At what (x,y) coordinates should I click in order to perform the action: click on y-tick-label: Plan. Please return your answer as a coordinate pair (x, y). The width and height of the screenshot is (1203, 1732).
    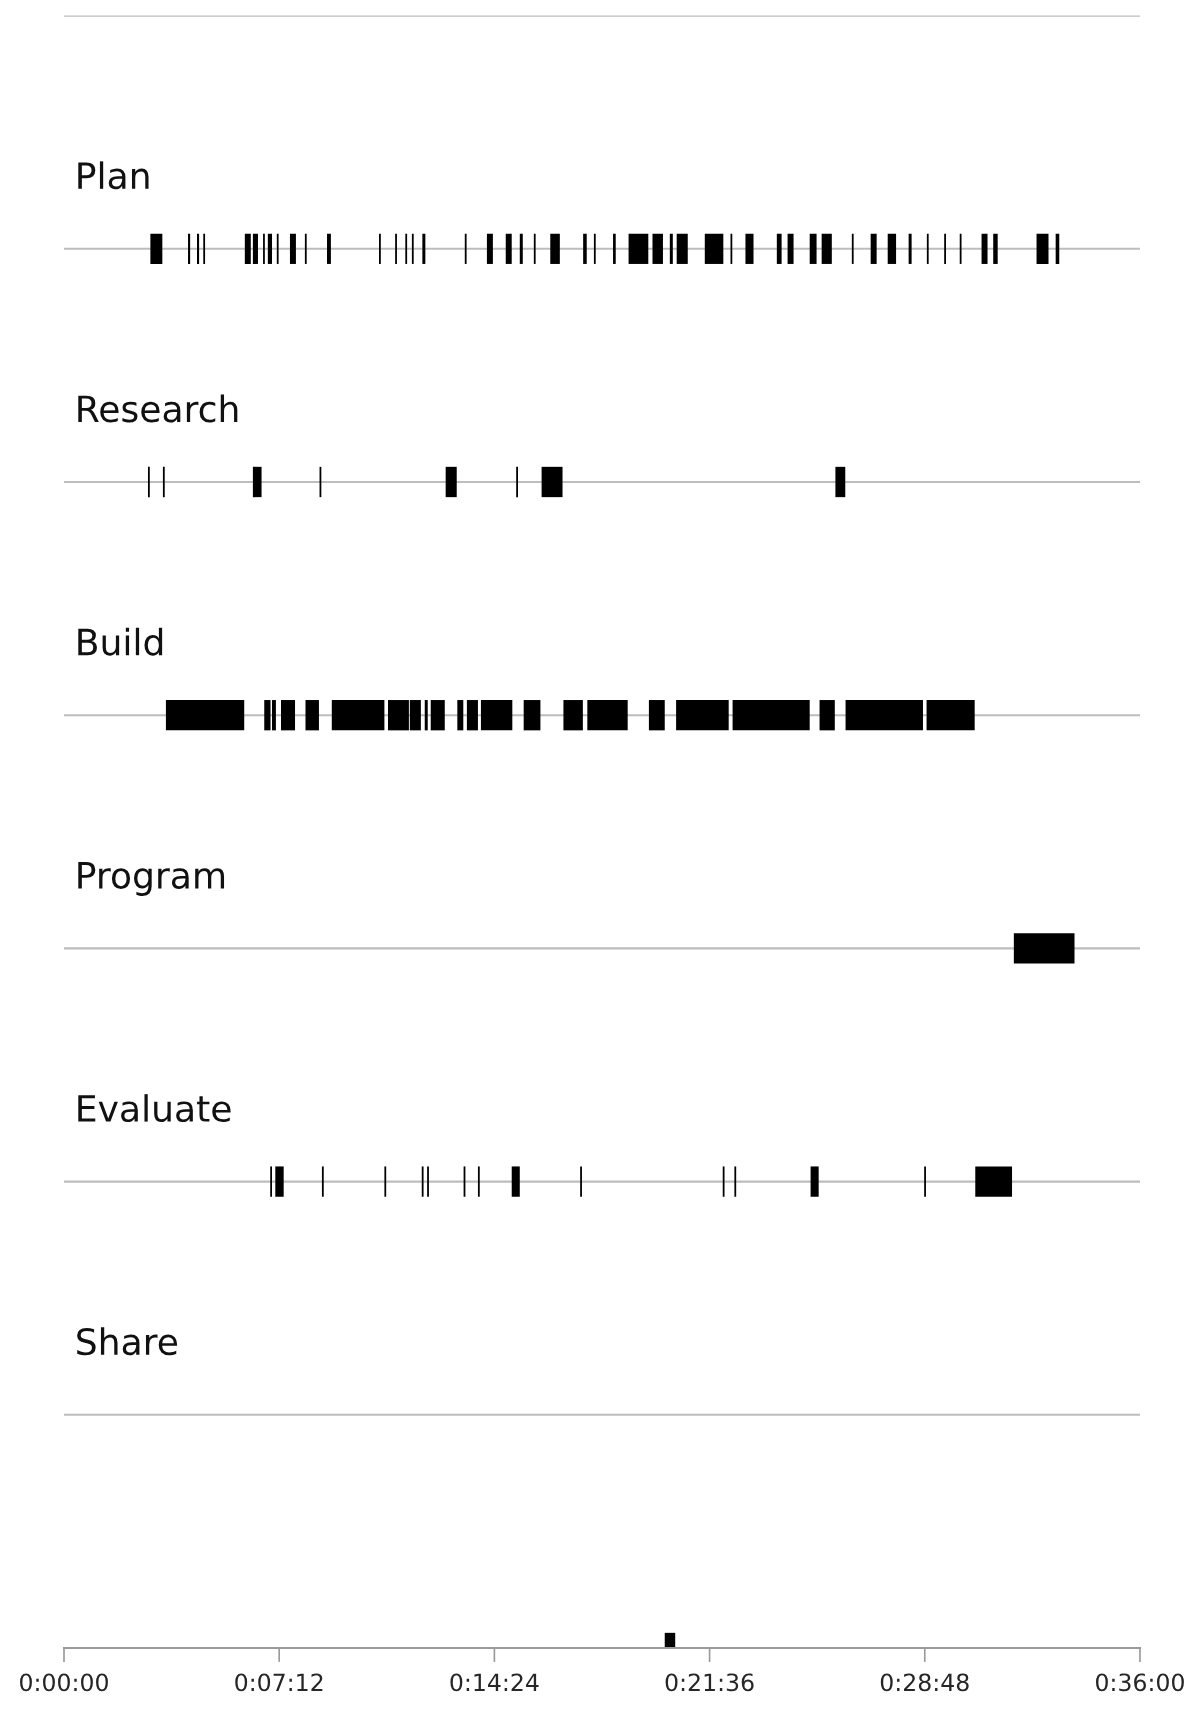
    Looking at the image, I should click on (113, 175).